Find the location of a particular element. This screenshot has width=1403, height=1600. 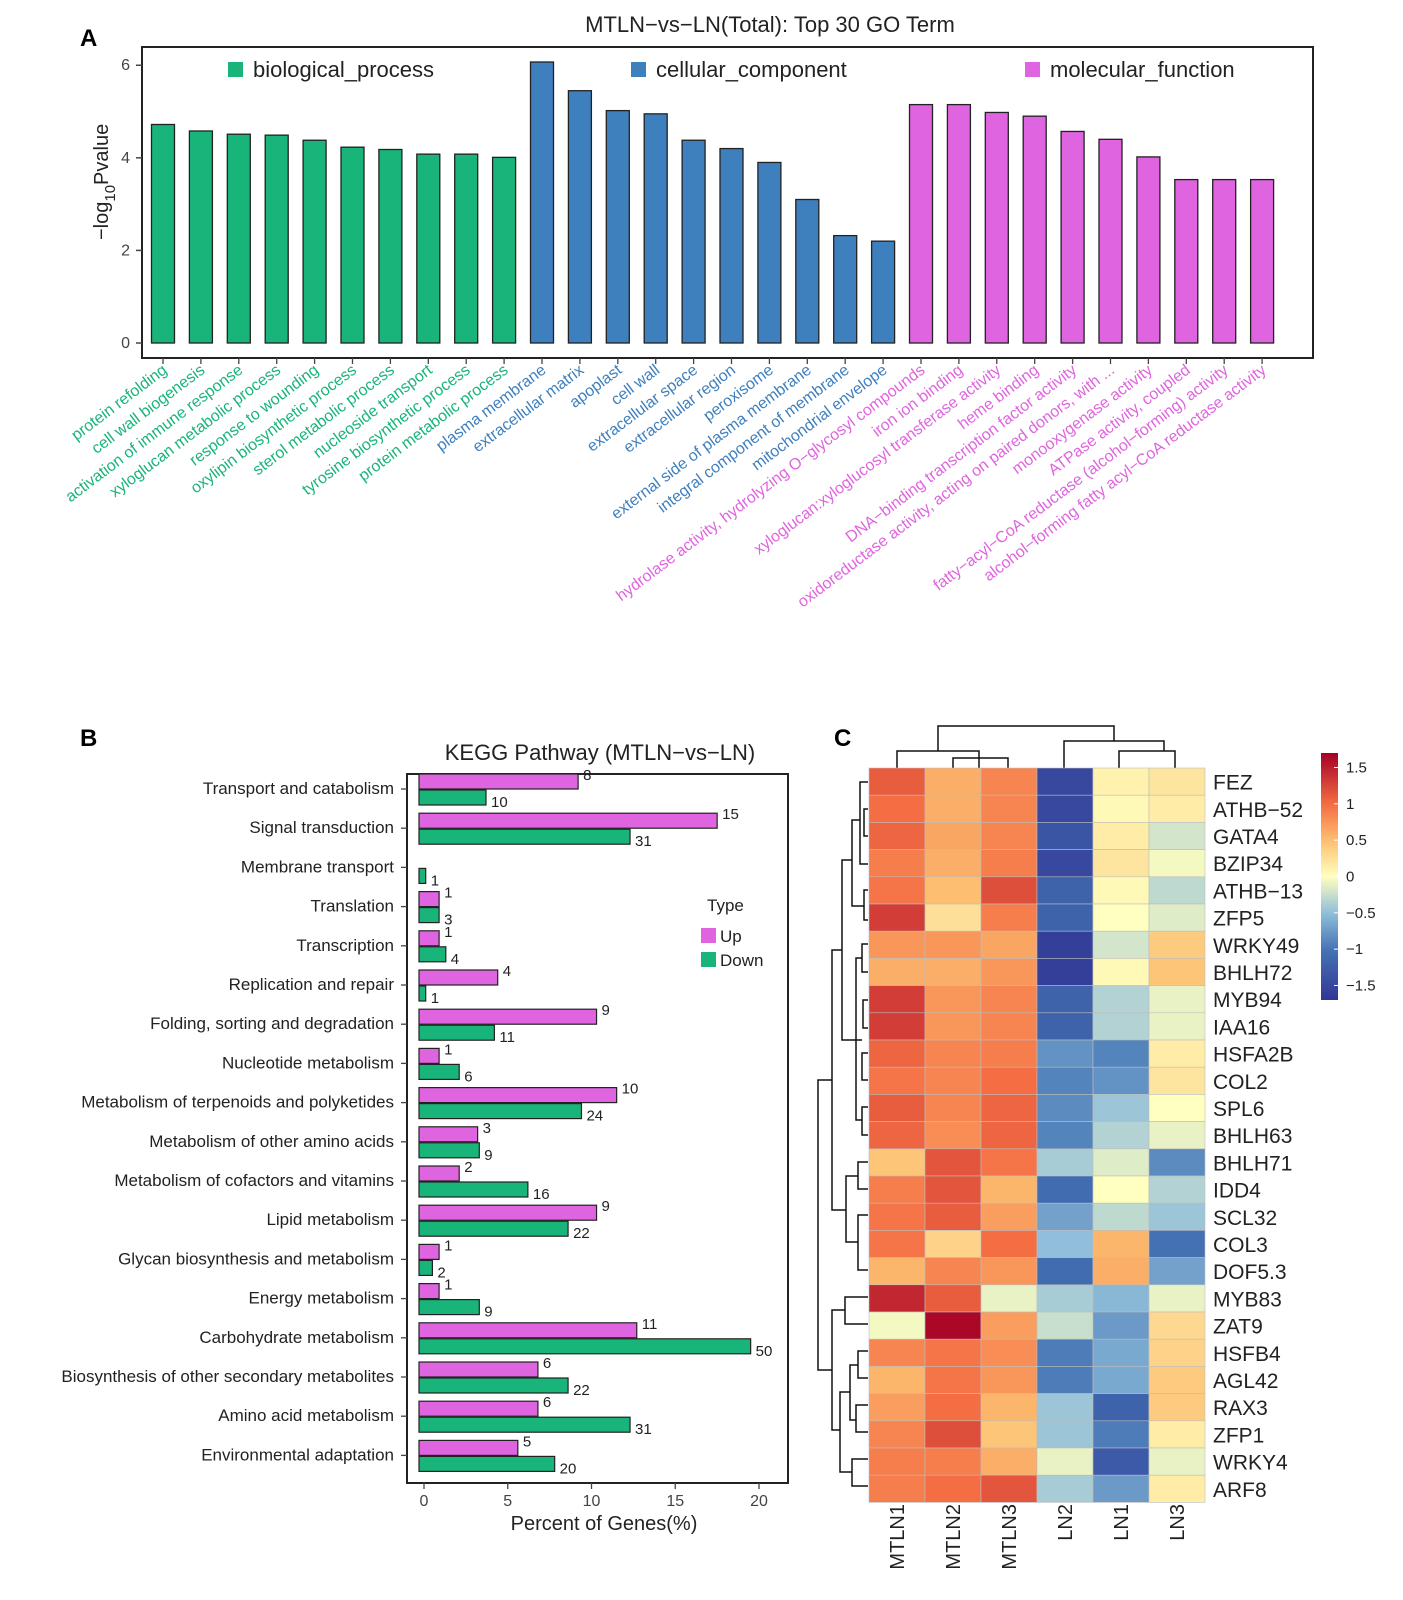

panel-letter-a: A is located at coordinates (88, 38).